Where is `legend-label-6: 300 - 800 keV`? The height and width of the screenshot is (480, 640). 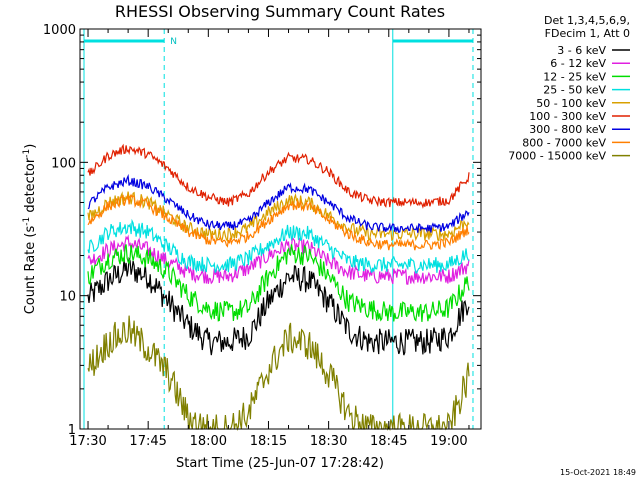 legend-label-6: 300 - 800 keV is located at coordinates (567, 129).